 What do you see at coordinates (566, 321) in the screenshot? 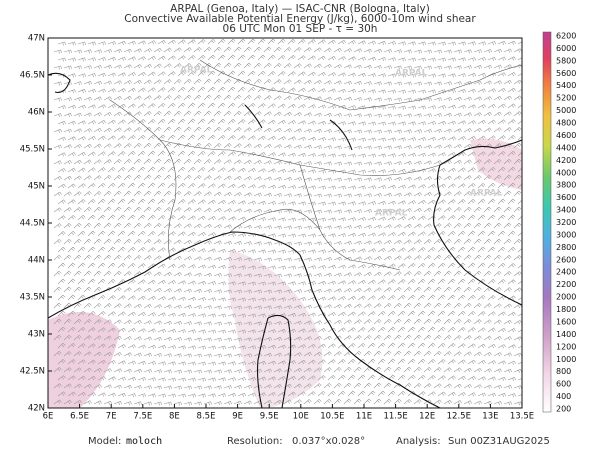
I see `colorbar-label: 1600` at bounding box center [566, 321].